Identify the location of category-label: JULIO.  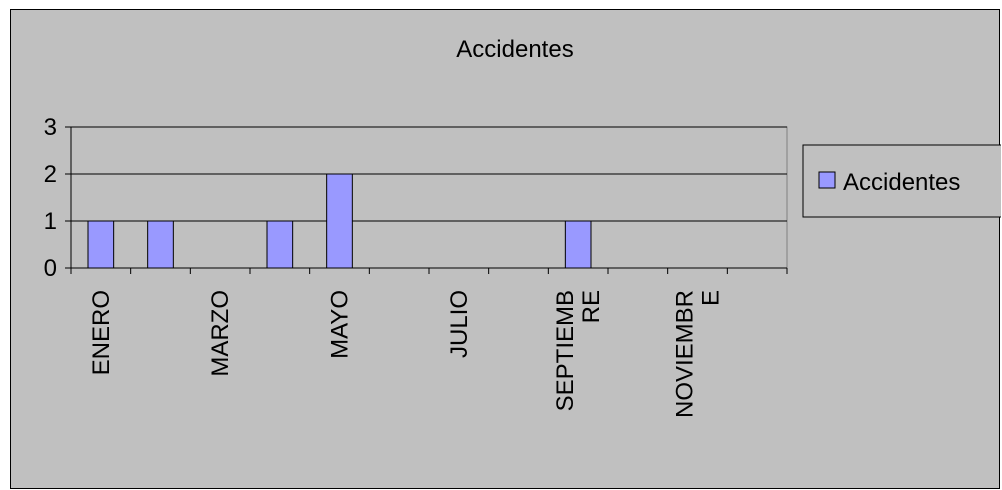
(459, 324).